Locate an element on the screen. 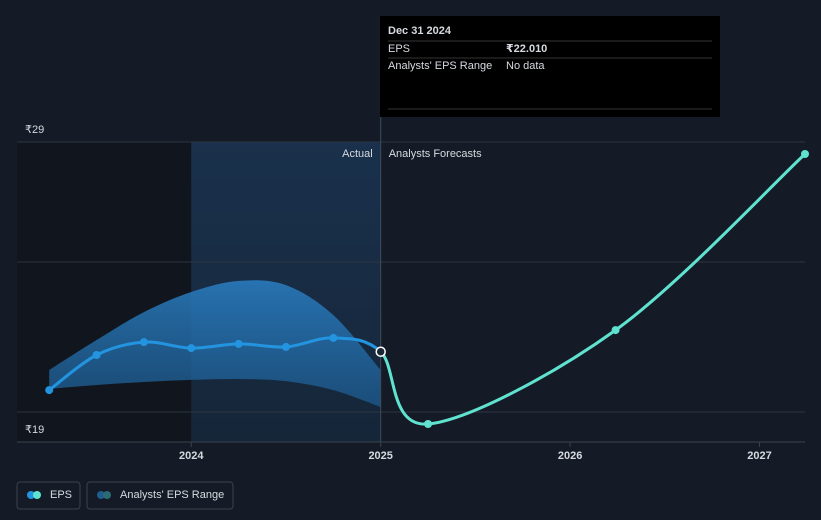  tooltip-label: EPS is located at coordinates (399, 49).